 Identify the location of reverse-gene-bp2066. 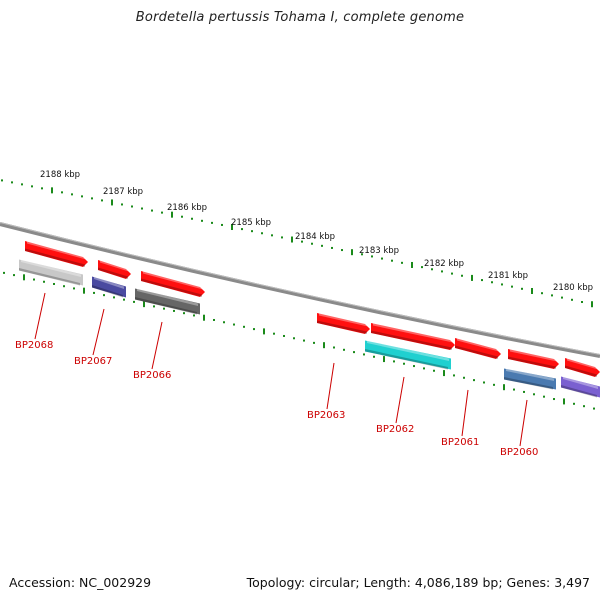
(167, 301).